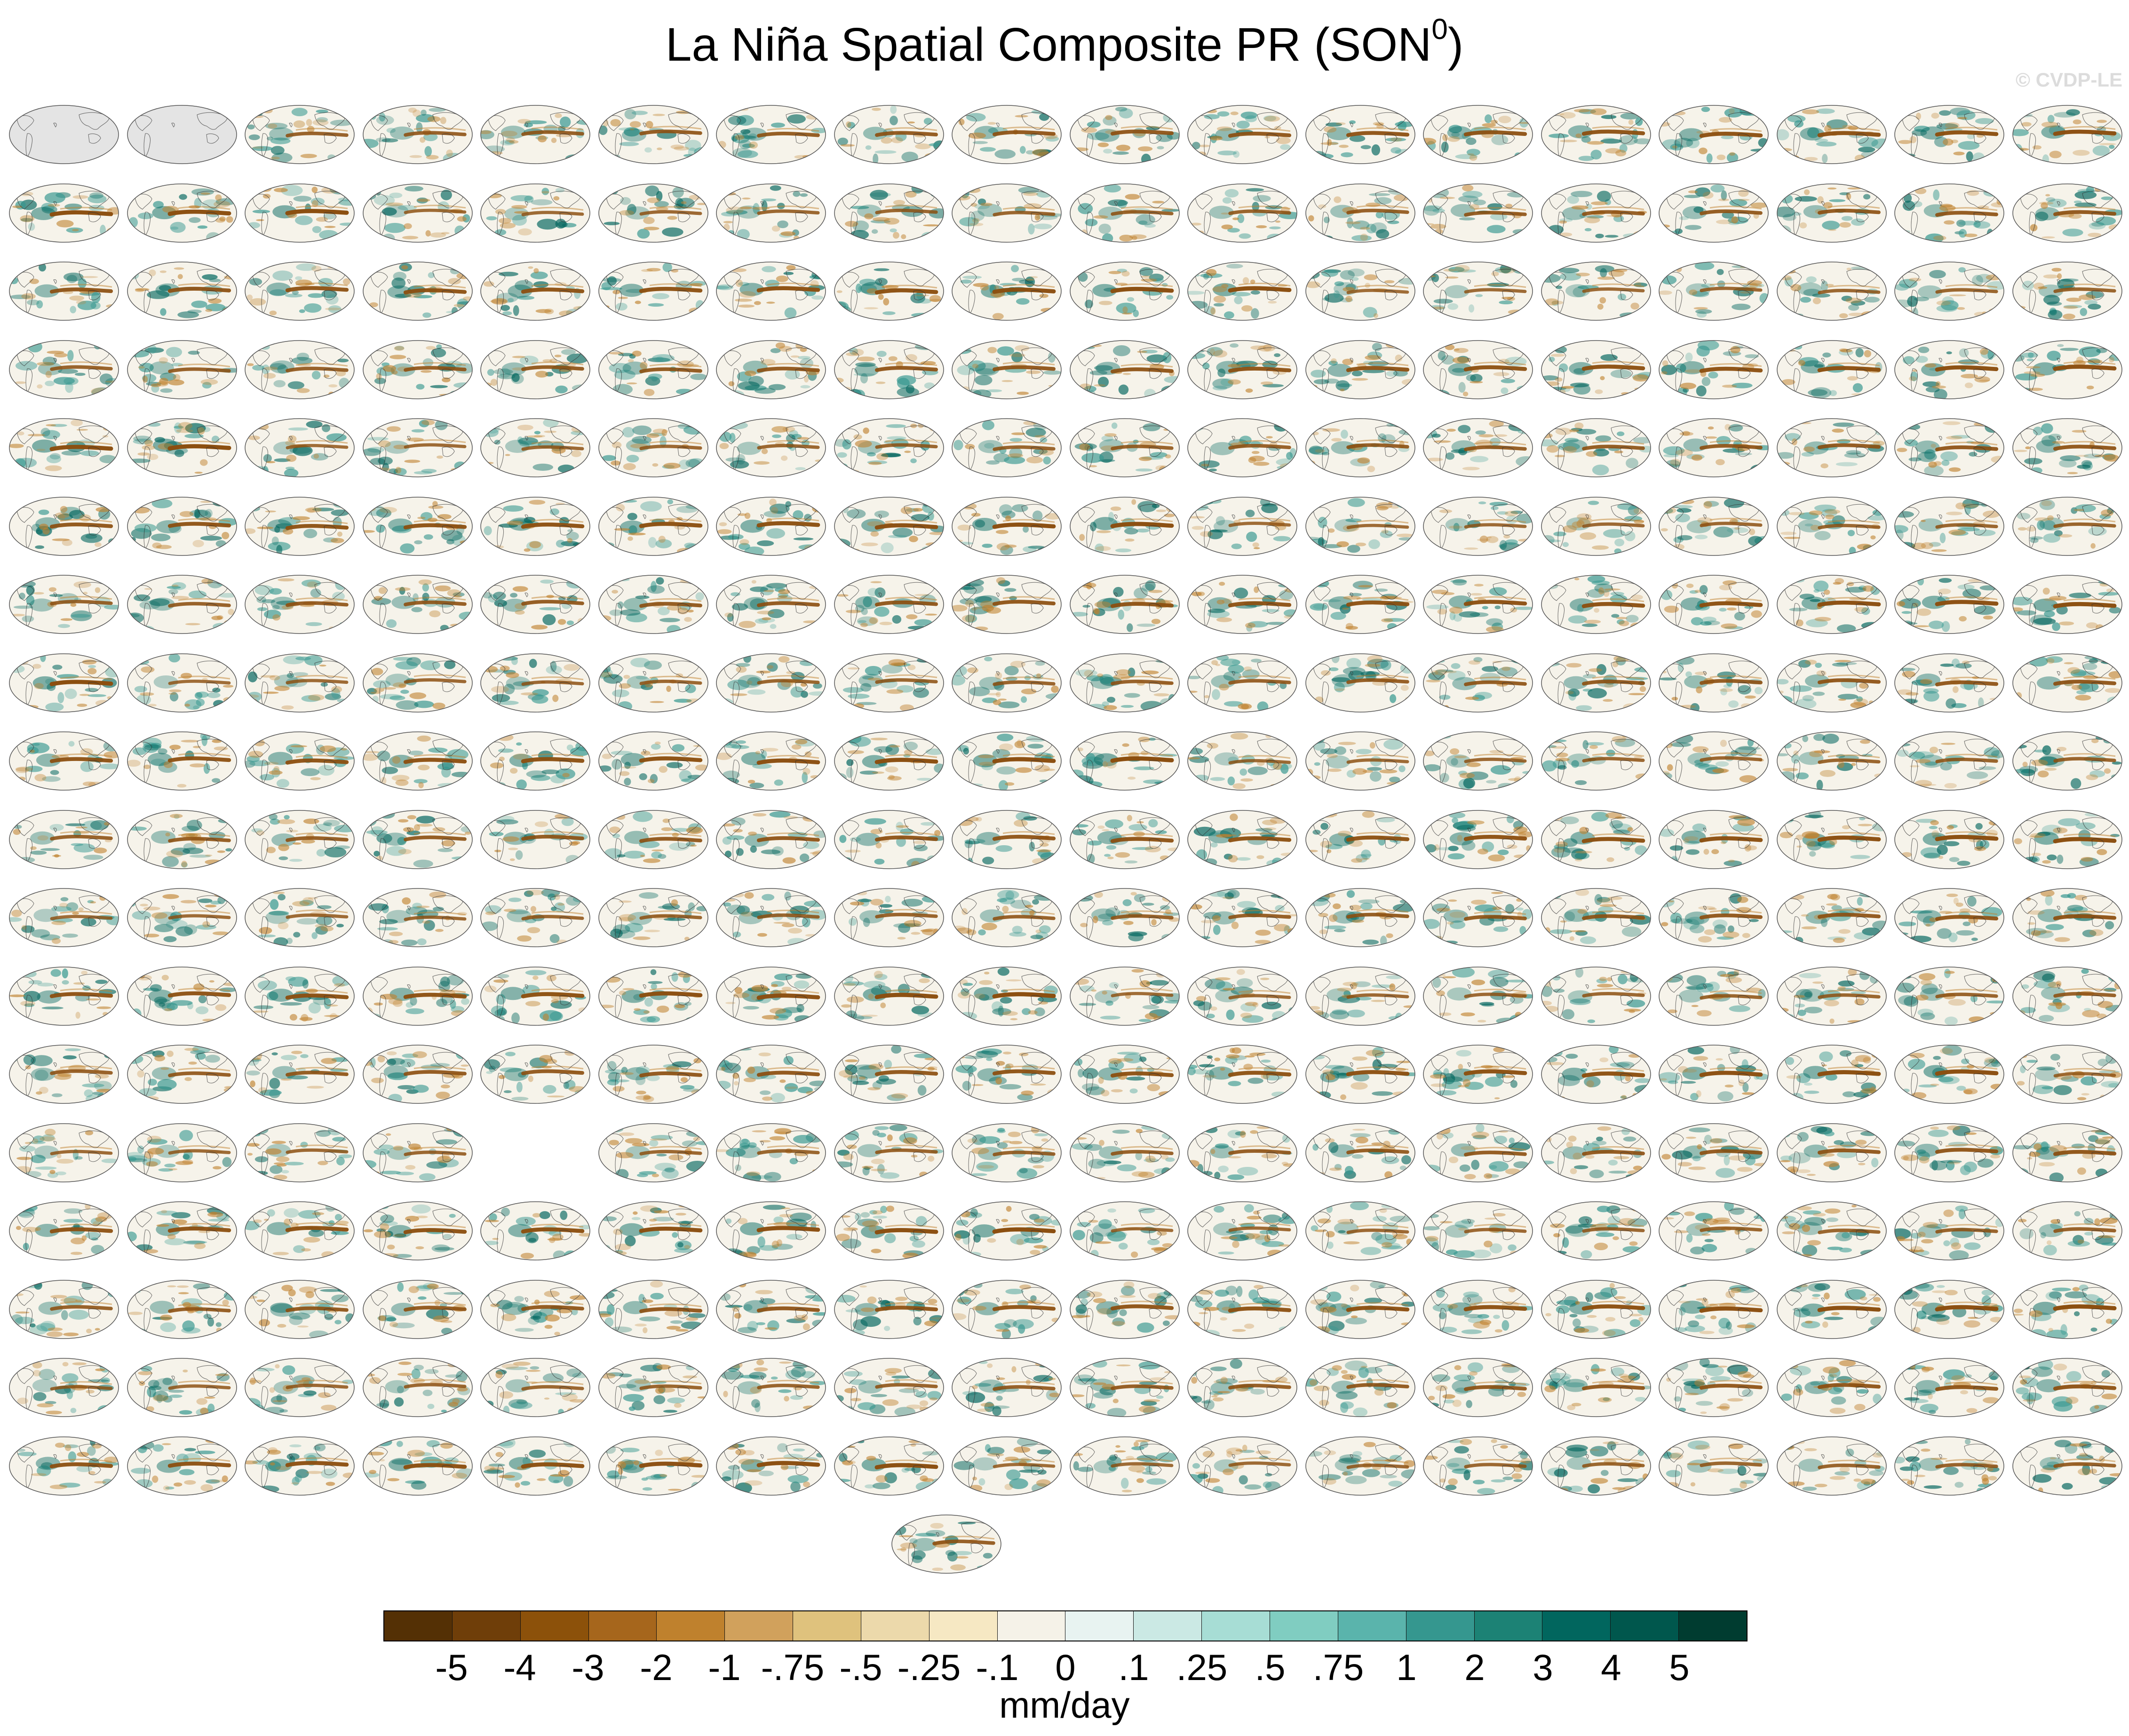 The width and height of the screenshot is (2129, 1736). I want to click on colorbar-label: -.5, so click(860, 1667).